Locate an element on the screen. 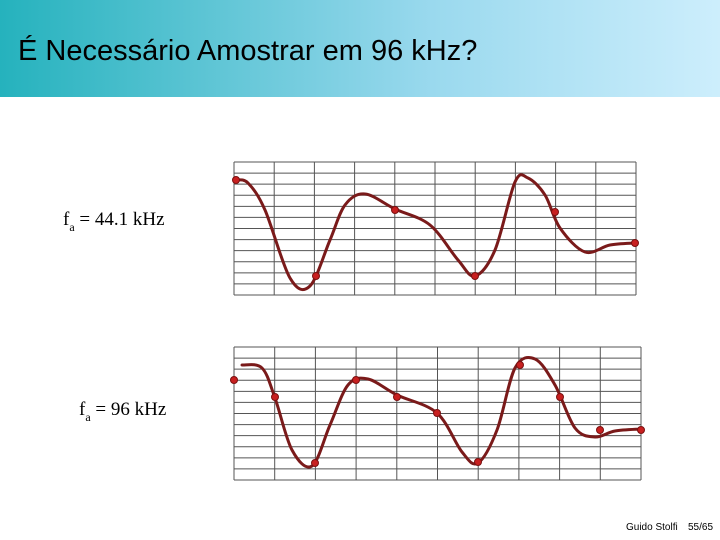 The width and height of the screenshot is (720, 540). grid-bottom is located at coordinates (437, 413).